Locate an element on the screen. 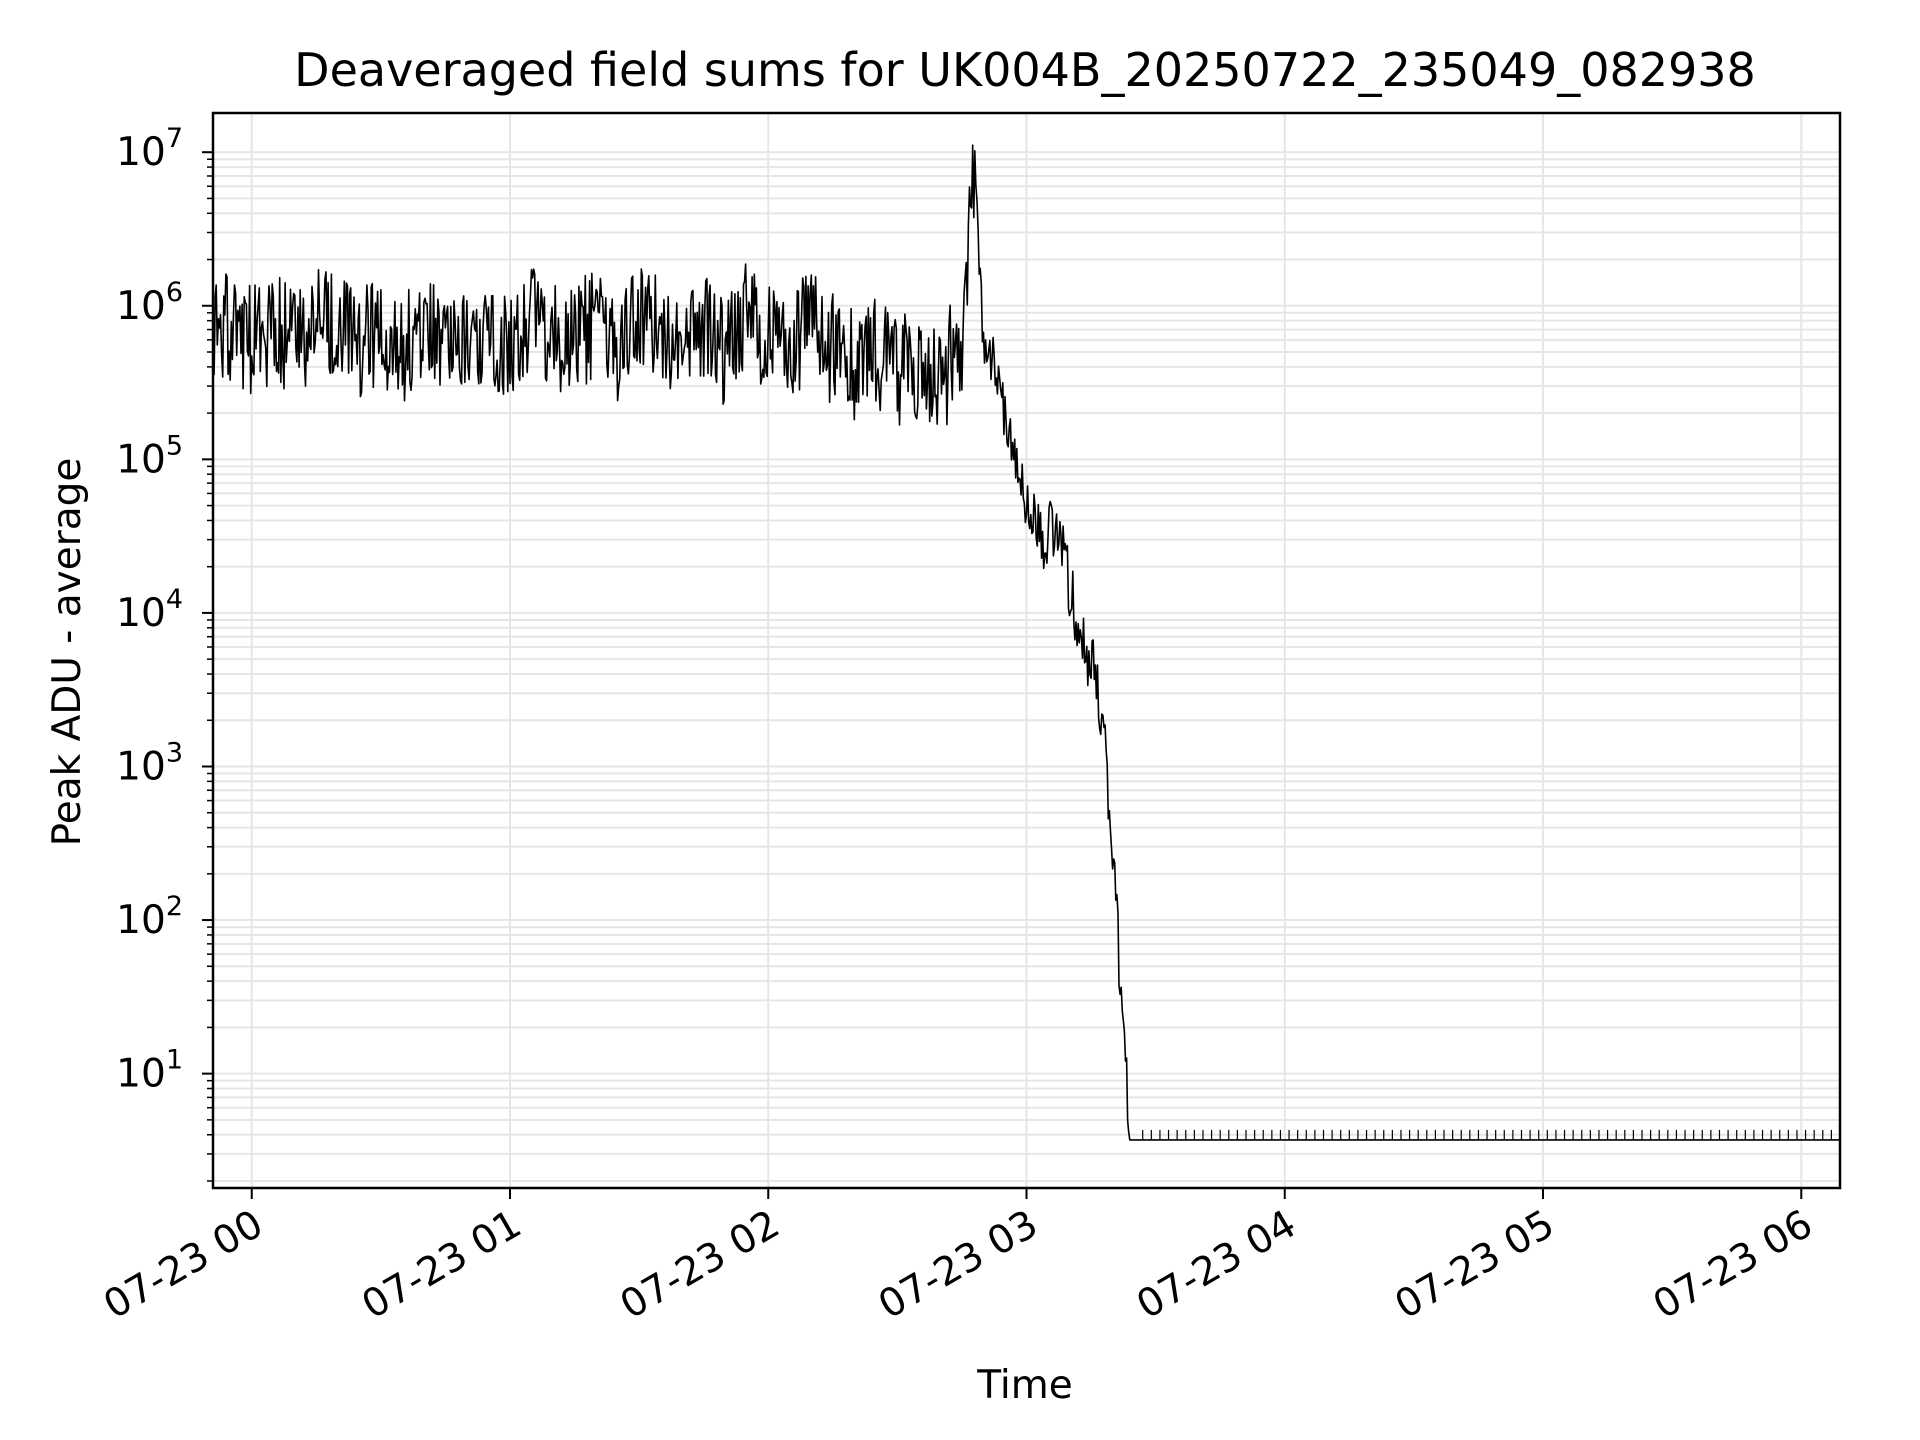 The height and width of the screenshot is (1440, 1920). y-tick-label: 10¹ is located at coordinates (149, 1071).